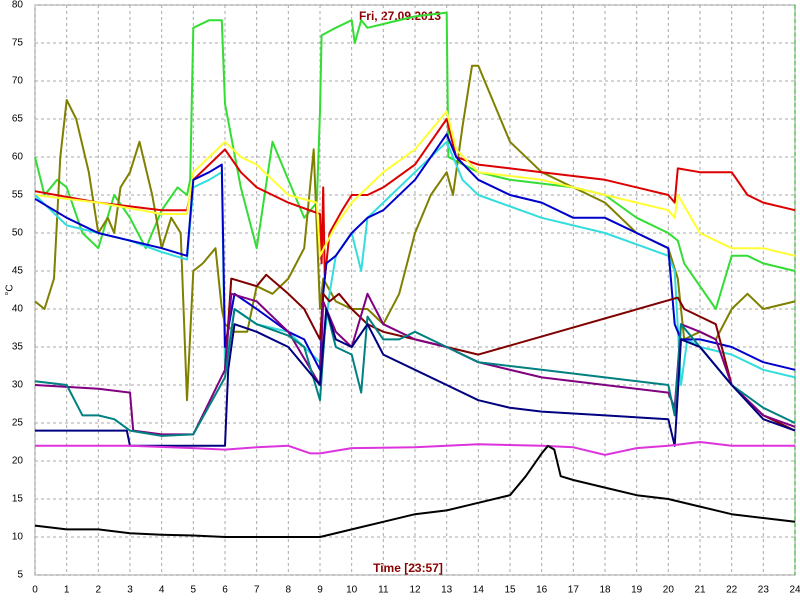 The width and height of the screenshot is (800, 600). Describe the element at coordinates (18, 157) in the screenshot. I see `y-tick-label: 60` at that location.